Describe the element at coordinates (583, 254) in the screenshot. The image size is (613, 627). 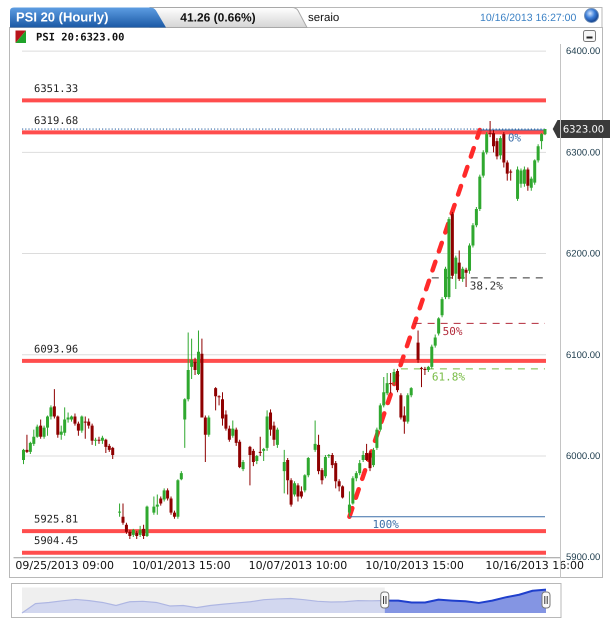
I see `y-tick-label: 6200.00` at that location.